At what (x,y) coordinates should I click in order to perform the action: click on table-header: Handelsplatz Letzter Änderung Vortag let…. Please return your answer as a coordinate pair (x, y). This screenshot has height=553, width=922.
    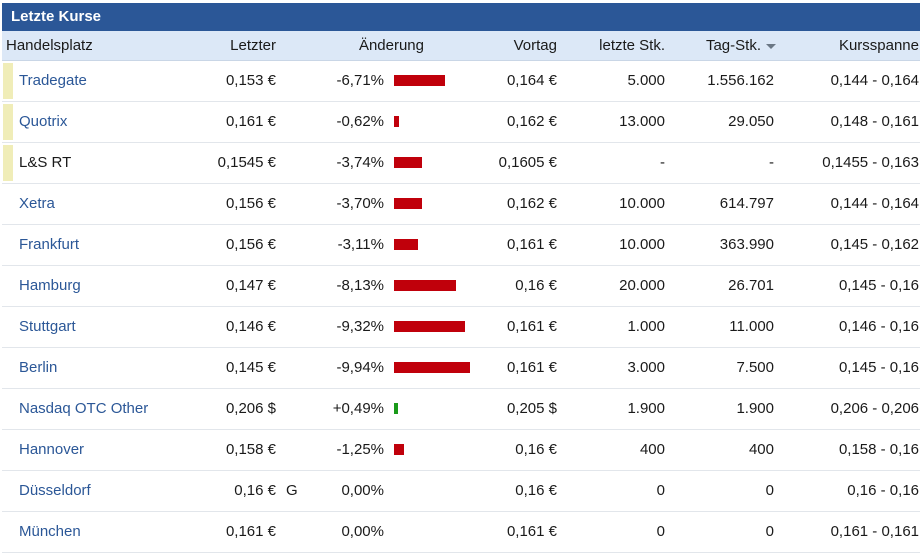
    Looking at the image, I should click on (461, 46).